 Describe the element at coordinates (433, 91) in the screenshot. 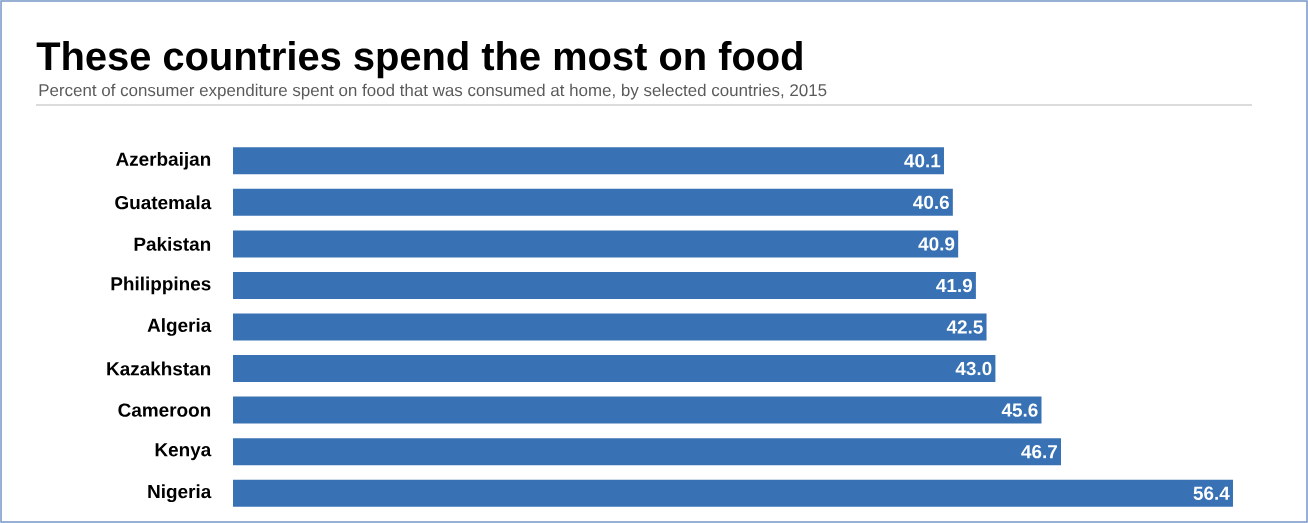

I see `chart-subtitle: Percent of consumer expenditure spent on food that was consumed at home, by selected countries, 2015` at that location.